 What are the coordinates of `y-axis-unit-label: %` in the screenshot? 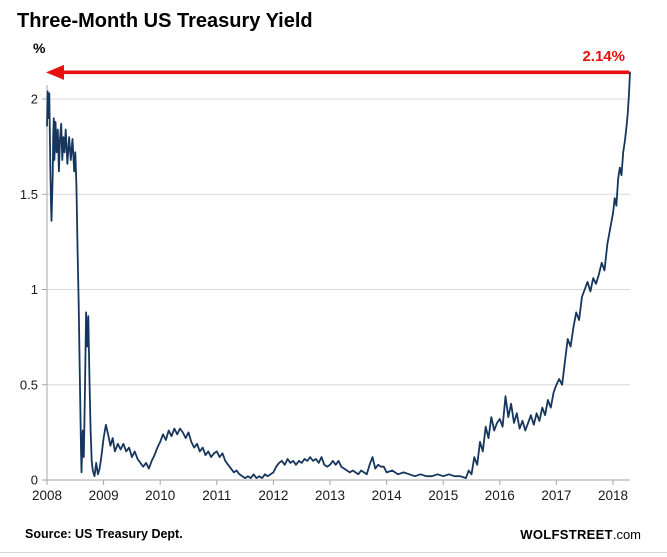 It's located at (39, 48).